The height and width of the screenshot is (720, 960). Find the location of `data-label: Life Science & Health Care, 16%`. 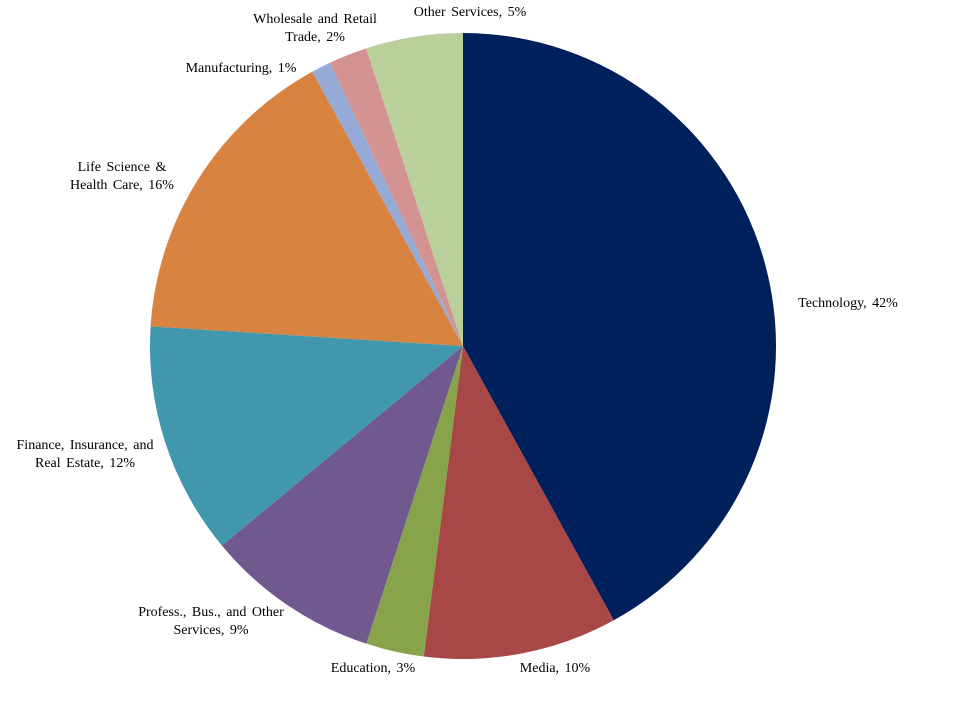

data-label: Life Science & Health Care, 16% is located at coordinates (122, 176).